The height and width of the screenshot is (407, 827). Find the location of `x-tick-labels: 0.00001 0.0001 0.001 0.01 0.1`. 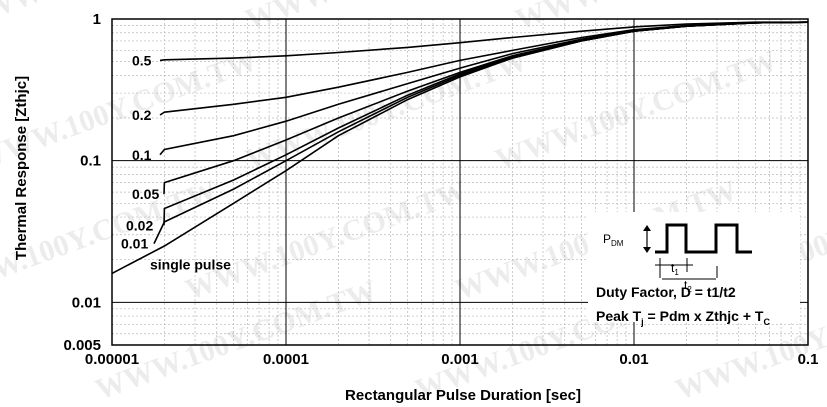

x-tick-labels: 0.00001 0.0001 0.001 0.01 0.1 is located at coordinates (452, 359).